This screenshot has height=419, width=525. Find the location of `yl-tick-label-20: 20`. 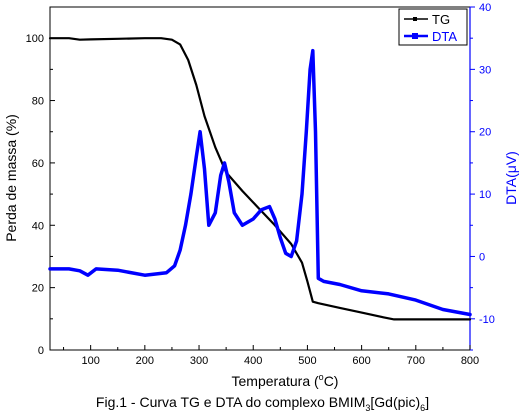

yl-tick-label-20: 20 is located at coordinates (38, 289).